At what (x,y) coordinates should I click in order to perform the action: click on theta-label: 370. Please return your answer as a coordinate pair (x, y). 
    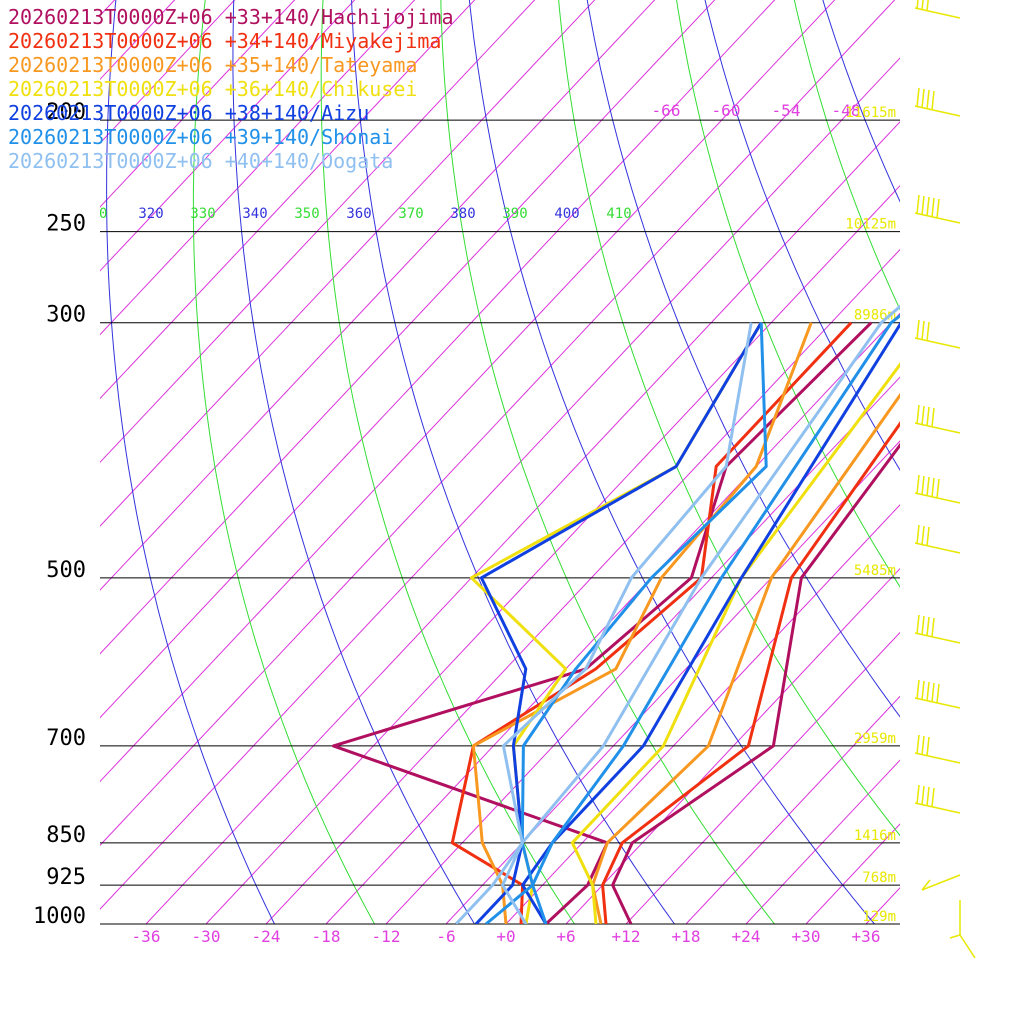
    Looking at the image, I should click on (410, 214).